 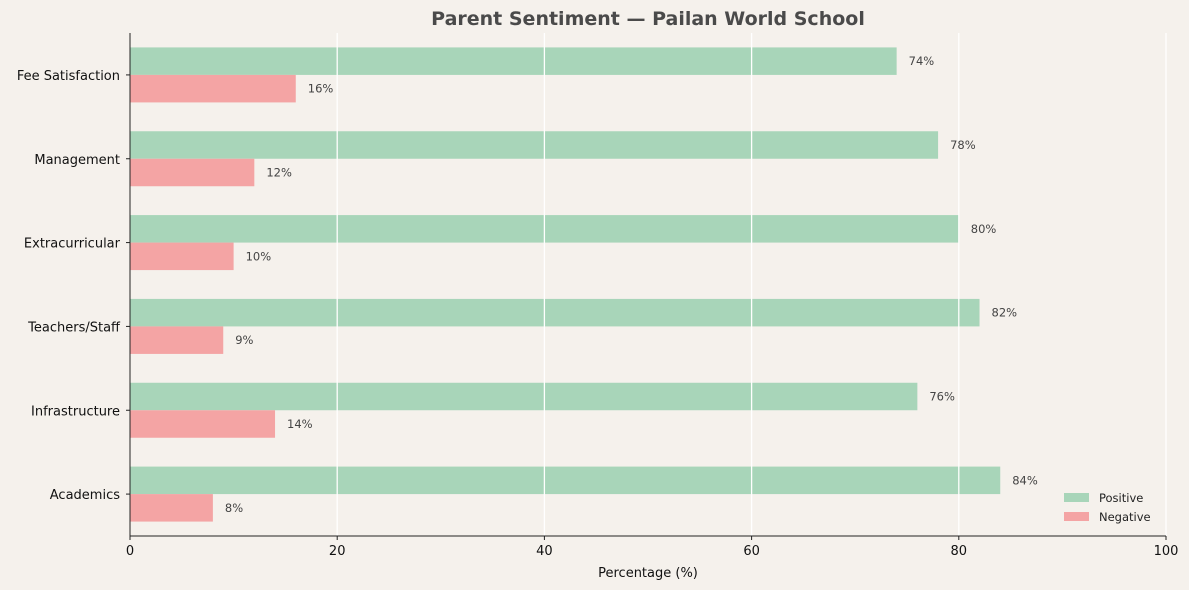 I want to click on data-label: 74%, so click(x=922, y=61).